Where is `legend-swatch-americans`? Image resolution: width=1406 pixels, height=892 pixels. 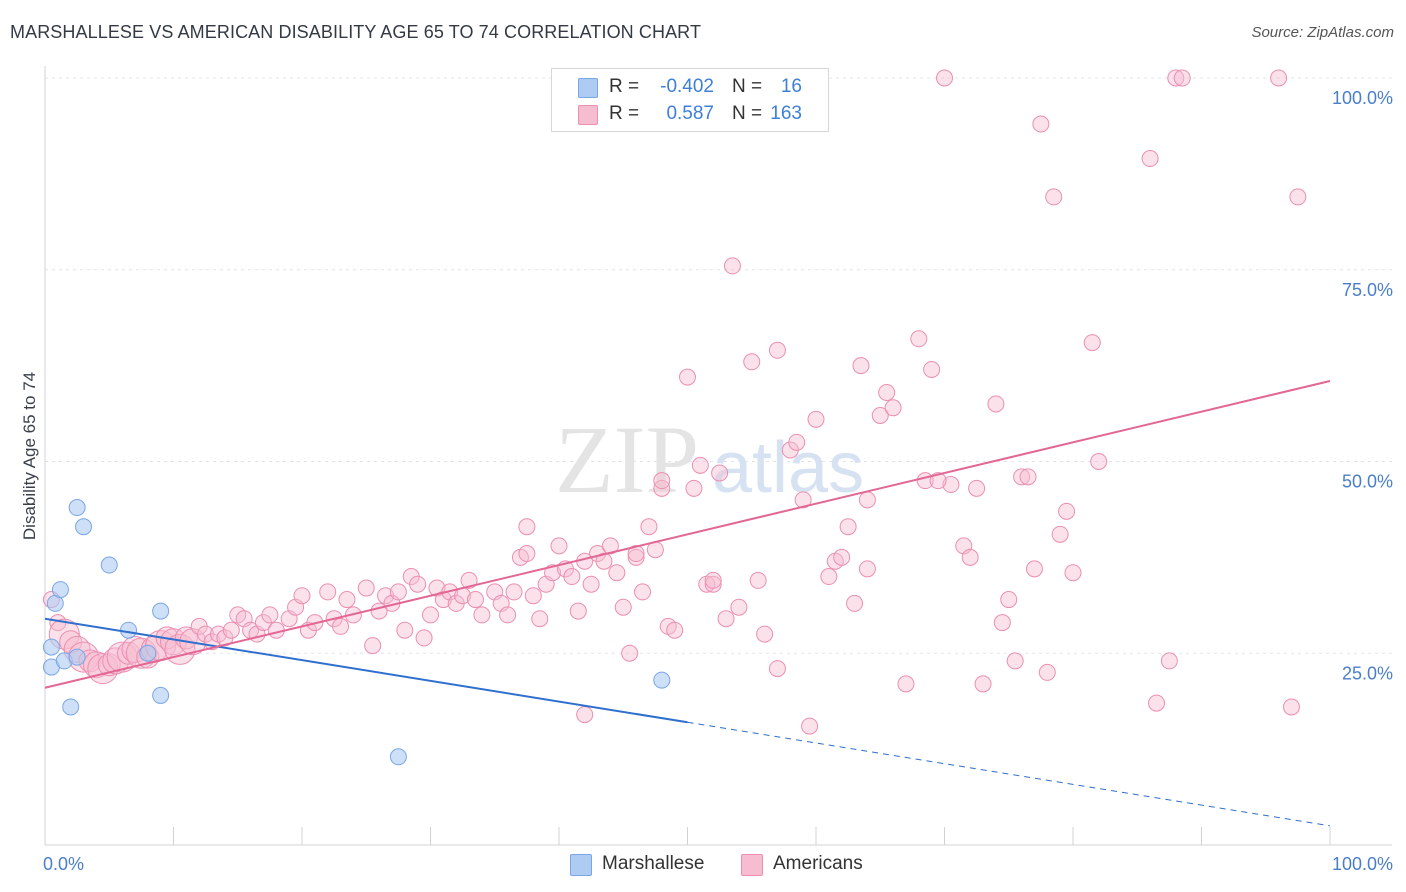 legend-swatch-americans is located at coordinates (588, 115).